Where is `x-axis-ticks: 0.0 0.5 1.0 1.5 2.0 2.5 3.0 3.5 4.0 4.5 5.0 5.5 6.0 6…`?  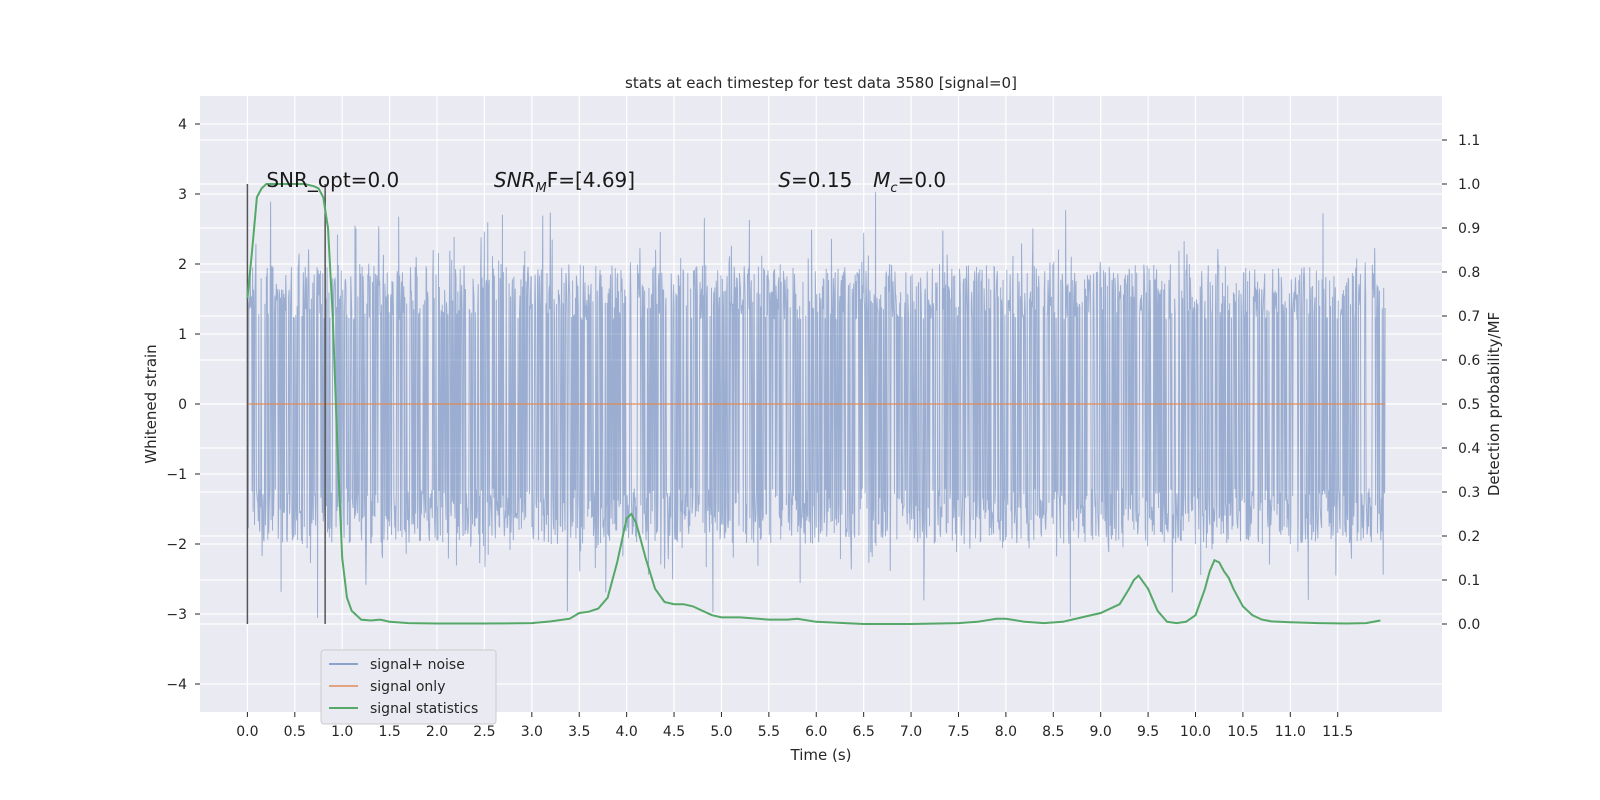 x-axis-ticks: 0.0 0.5 1.0 1.5 2.0 2.5 3.0 3.5 4.0 4.5 5.0 5.5 6.0 6… is located at coordinates (794, 726).